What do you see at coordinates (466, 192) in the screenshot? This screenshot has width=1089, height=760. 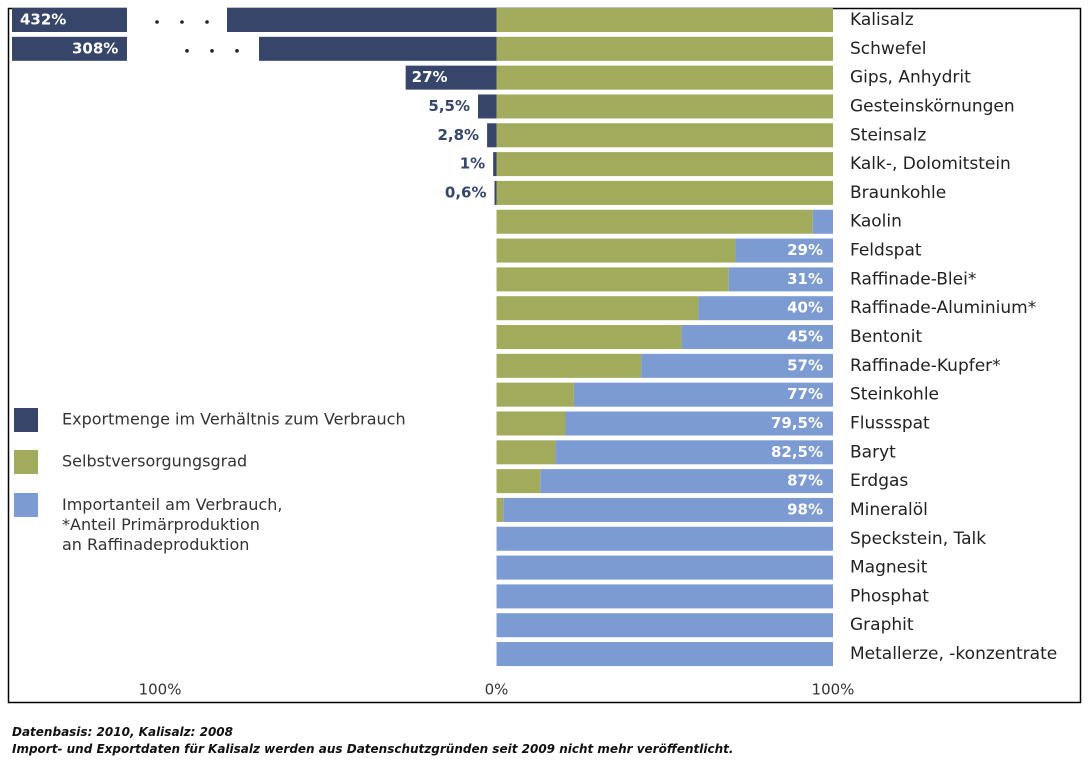 I see `value-label: 0,6%` at bounding box center [466, 192].